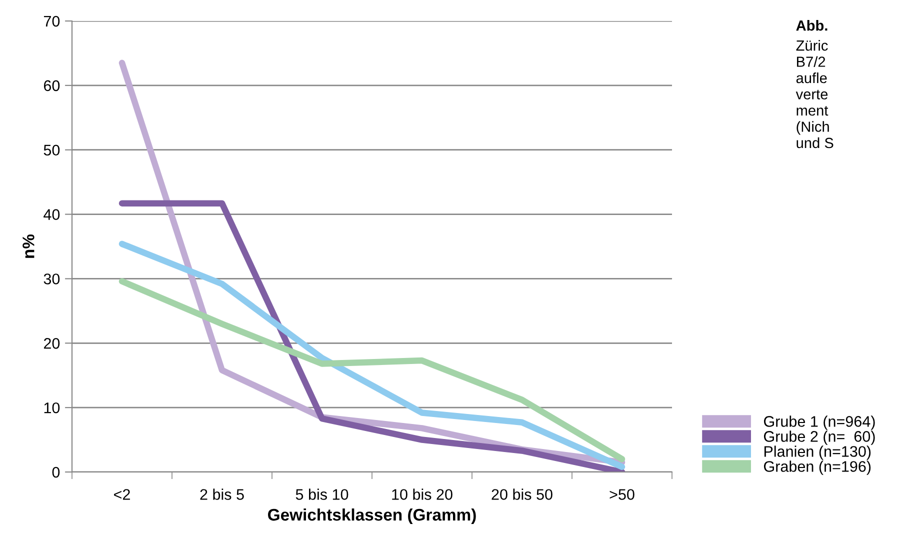 The height and width of the screenshot is (534, 920). Describe the element at coordinates (52, 343) in the screenshot. I see `y-tick-label: 20` at that location.